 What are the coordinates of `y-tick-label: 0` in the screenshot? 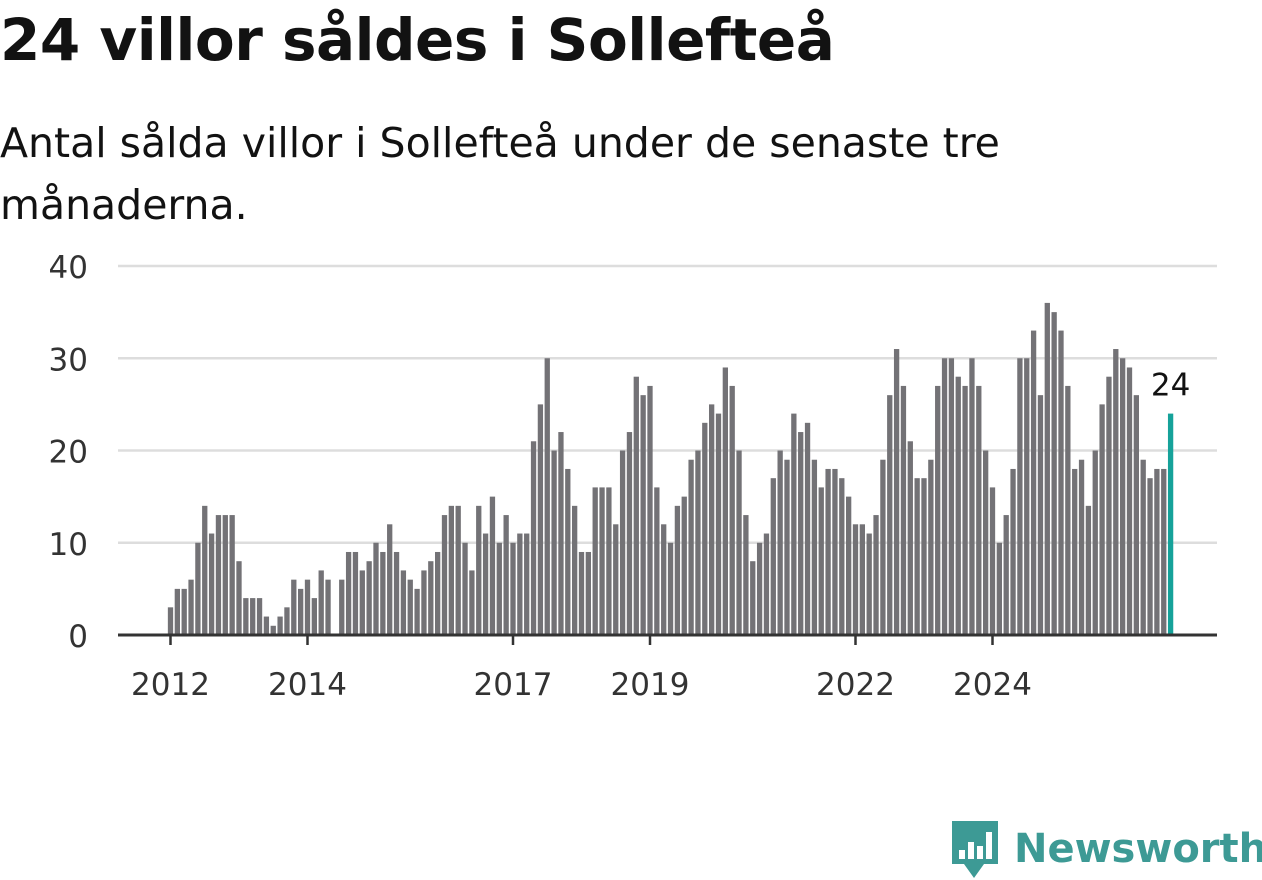 It's located at (78, 637).